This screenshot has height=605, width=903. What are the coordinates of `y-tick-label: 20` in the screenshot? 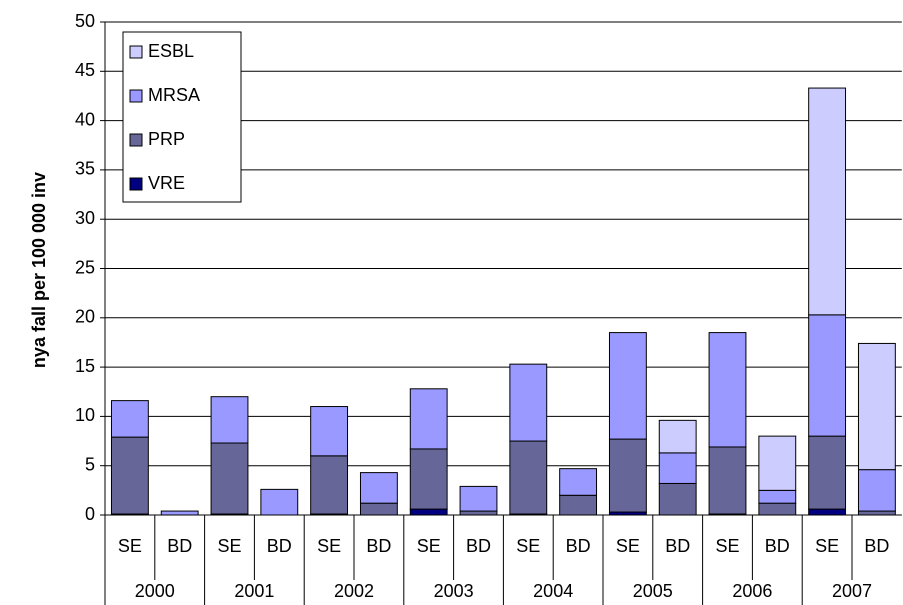 It's located at (85, 317).